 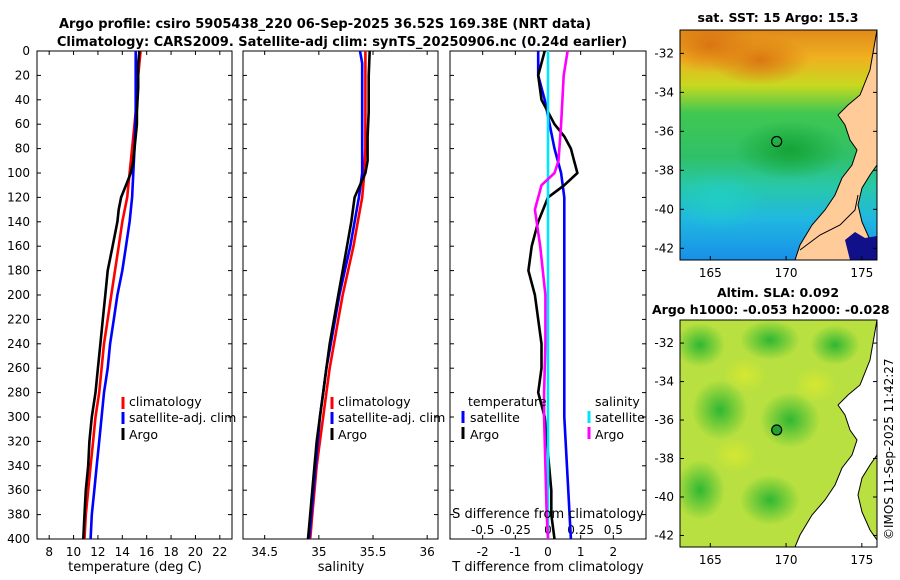 I want to click on sla-map-frame, so click(x=778, y=433).